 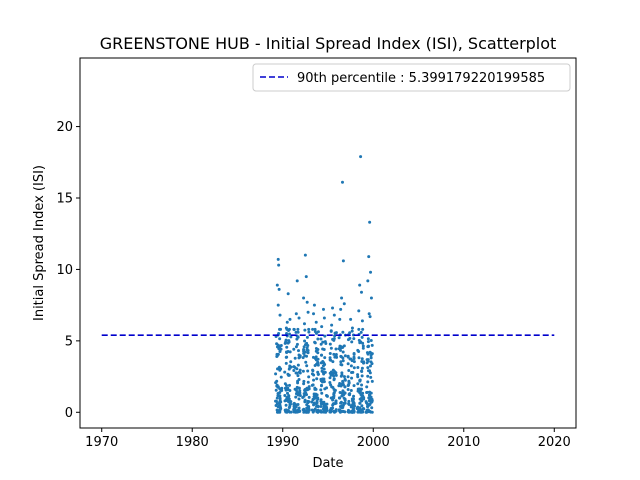 I want to click on legend: 90th percentile : 5.399179220199585, so click(x=411, y=77).